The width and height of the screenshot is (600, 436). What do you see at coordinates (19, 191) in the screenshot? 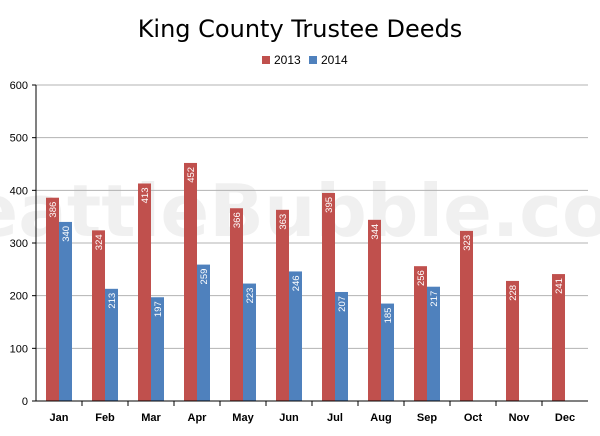
I see `y-tick-label: 400` at bounding box center [19, 191].